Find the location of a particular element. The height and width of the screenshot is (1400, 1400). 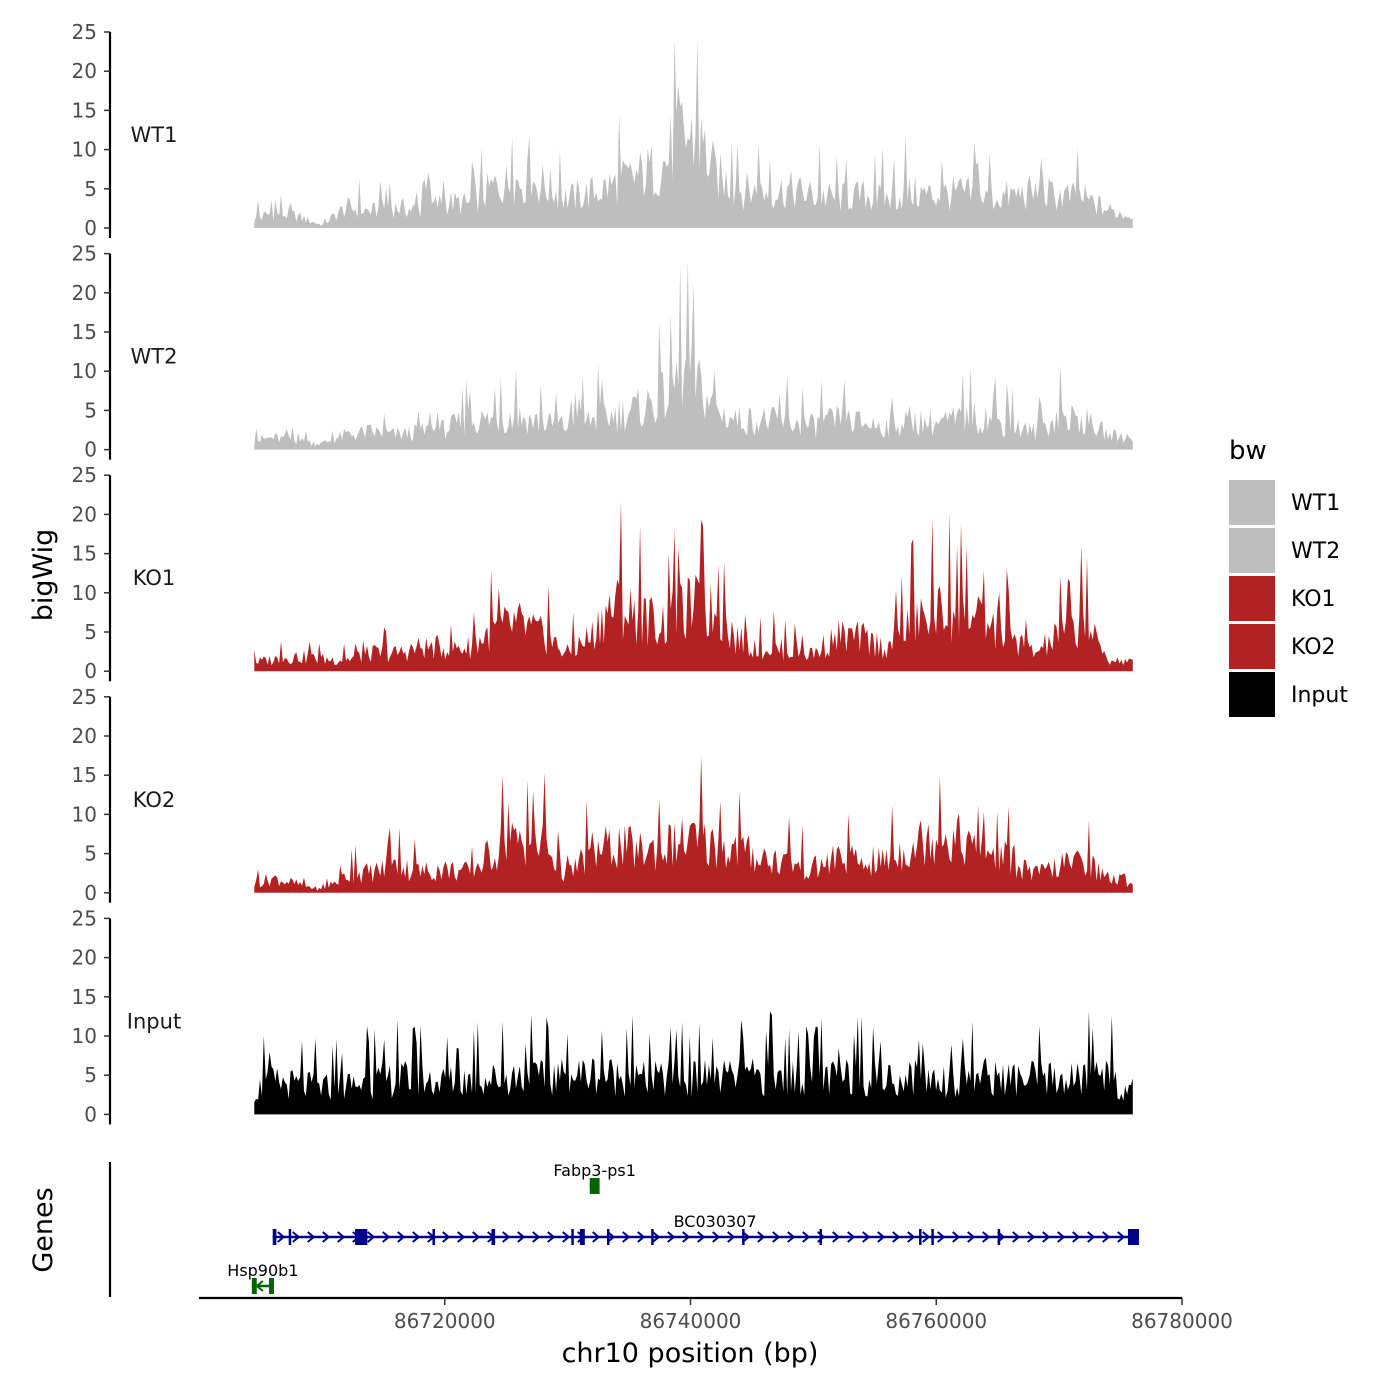

track-wt1: 0 5 10 15 20 25 WT1 is located at coordinates (602, 130).